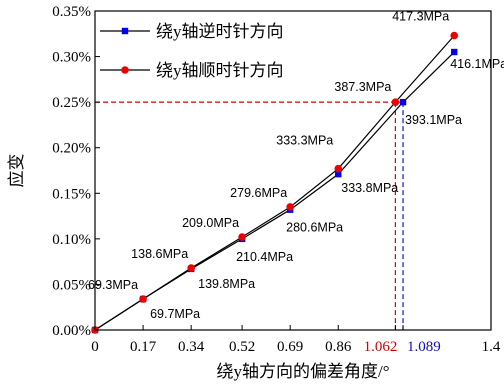 Image resolution: width=504 pixels, height=385 pixels. I want to click on stress-label-cw: 387.3MPa, so click(362, 87).